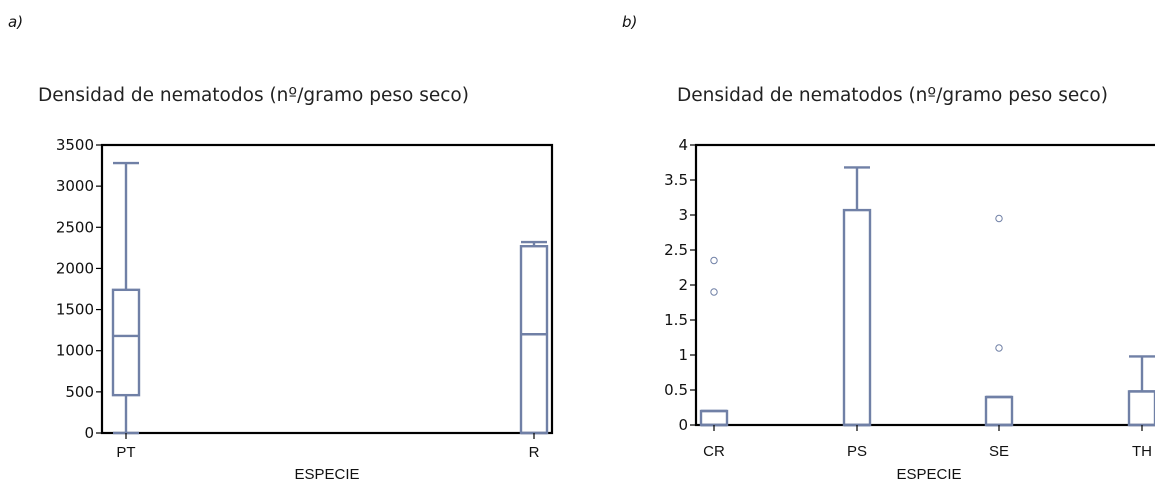  What do you see at coordinates (857, 317) in the screenshot?
I see `box-ps` at bounding box center [857, 317].